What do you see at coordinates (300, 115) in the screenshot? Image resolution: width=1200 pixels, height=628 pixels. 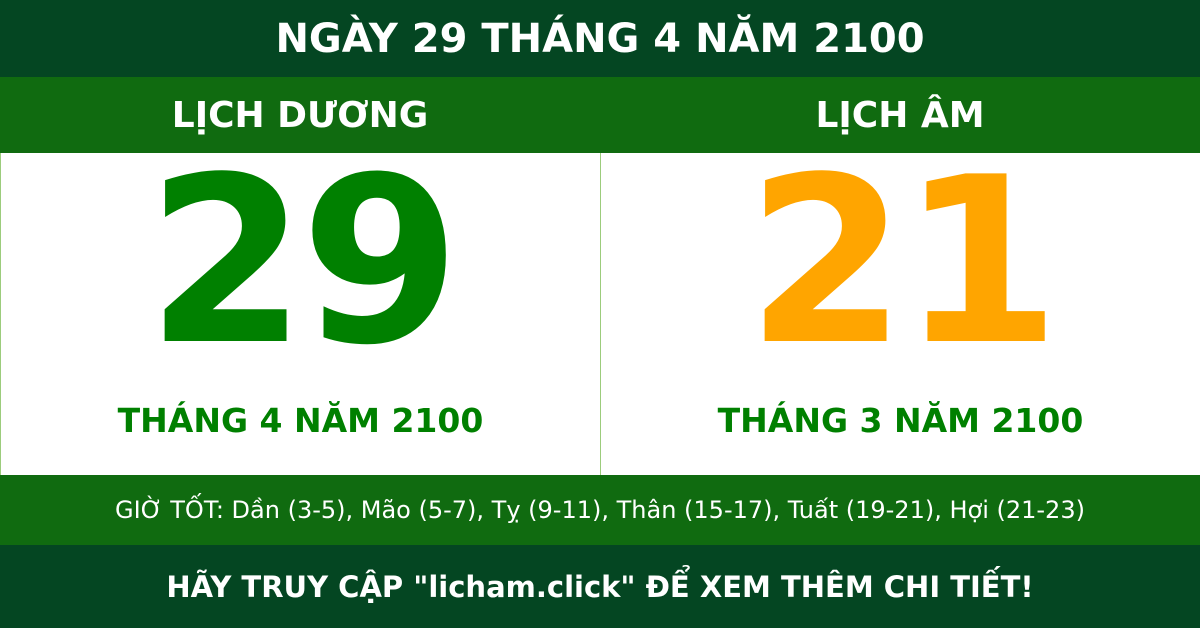 I see `solar-heading: LỊCH DƯƠNG` at bounding box center [300, 115].